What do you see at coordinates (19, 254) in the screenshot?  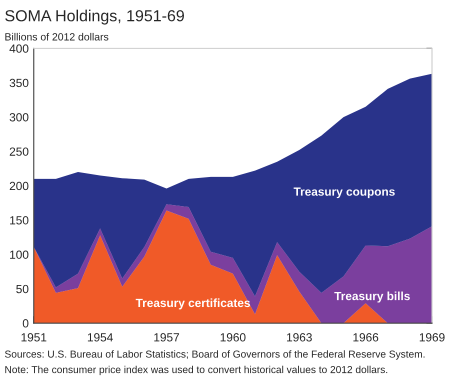 I see `y-tick-label: 100` at bounding box center [19, 254].